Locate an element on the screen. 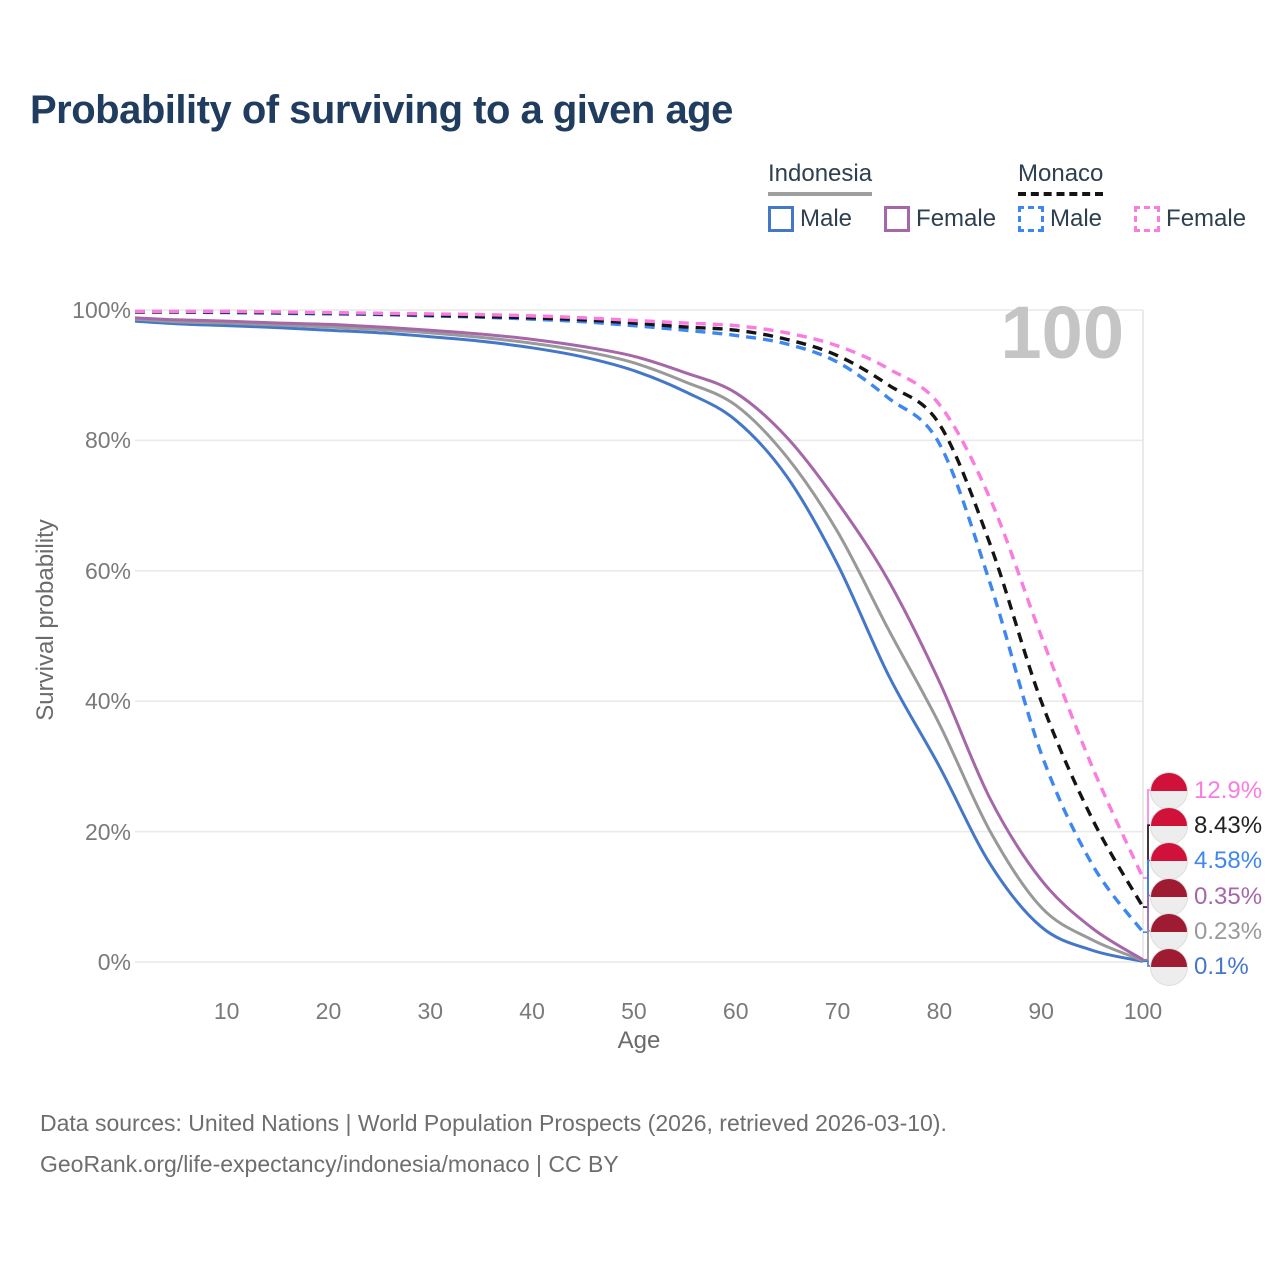 The image size is (1280, 1280). x-tick-label: 50 is located at coordinates (634, 1011).